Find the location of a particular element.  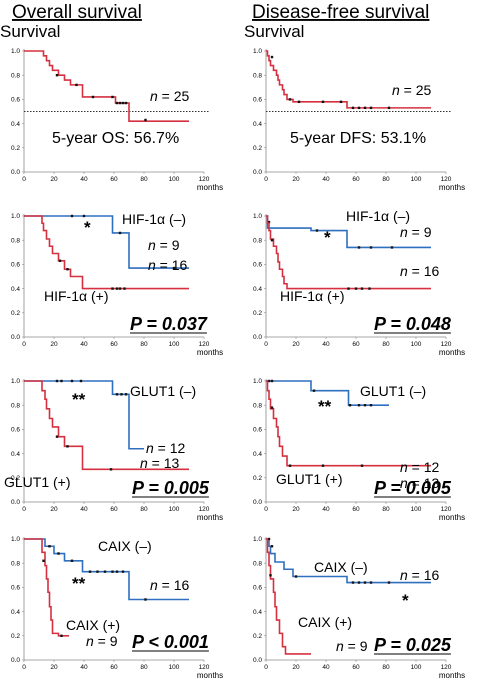

significance-marker: * is located at coordinates (405, 600).